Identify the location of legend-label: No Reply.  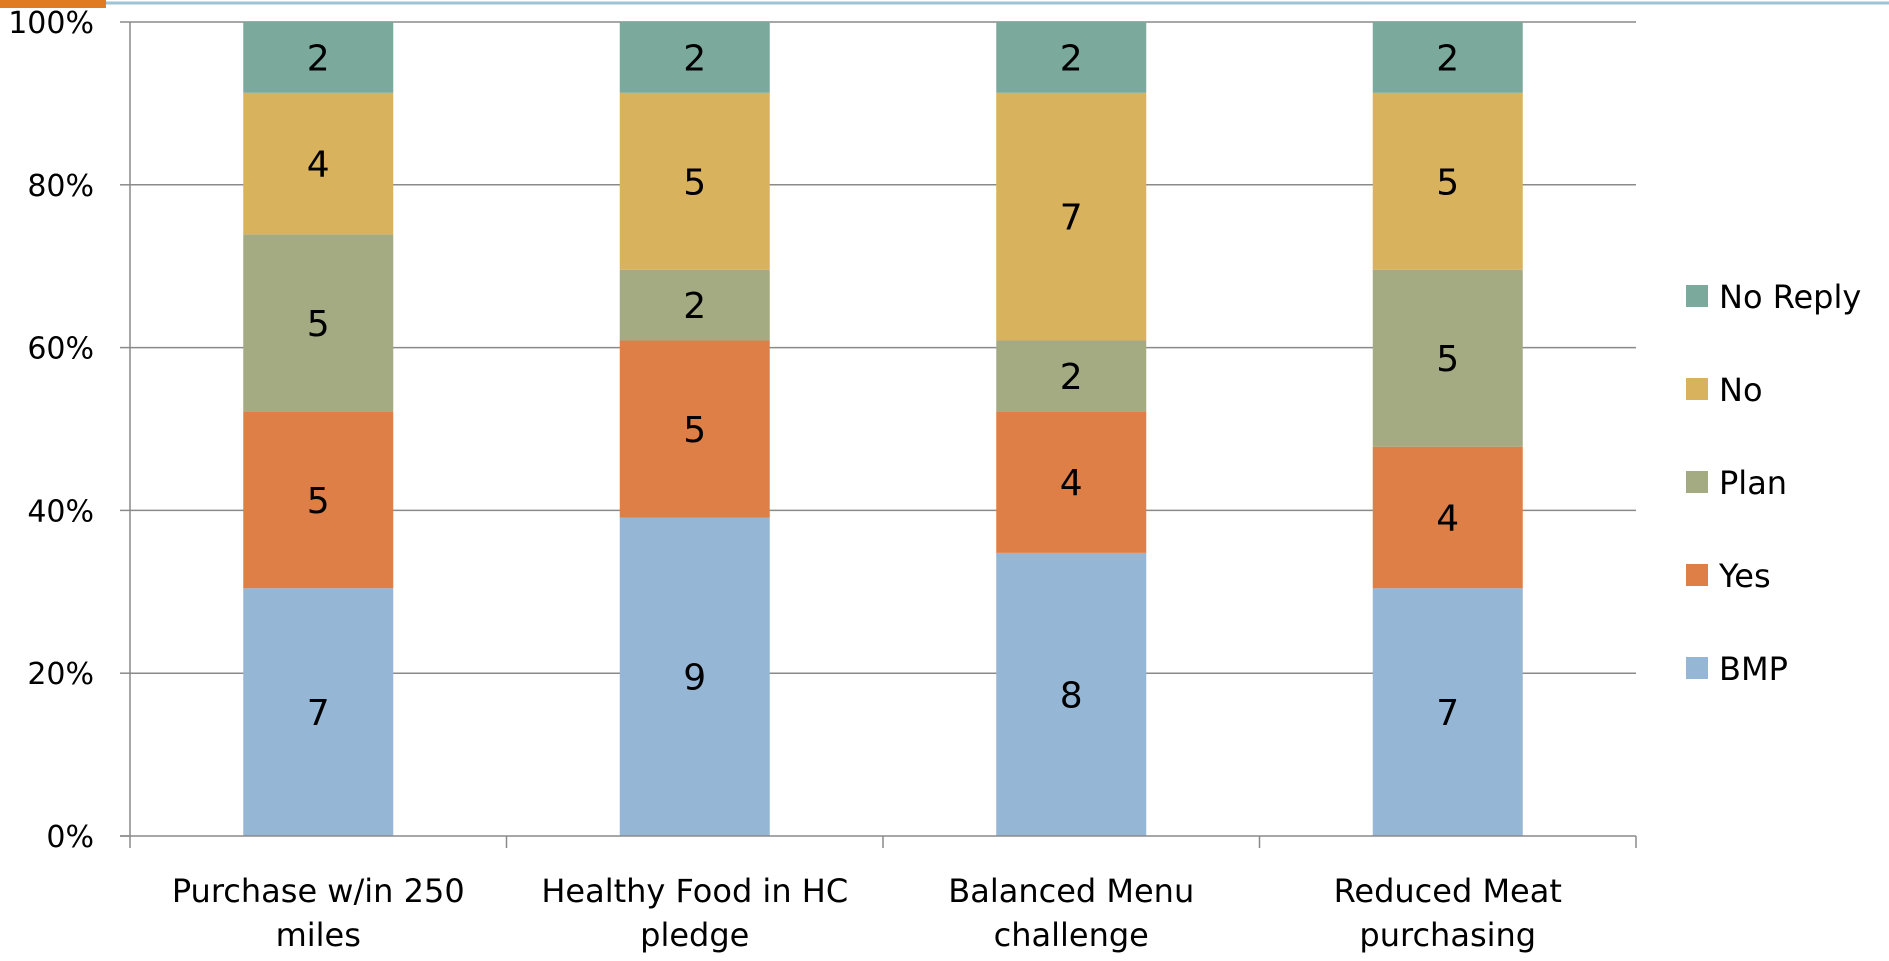
(1790, 297).